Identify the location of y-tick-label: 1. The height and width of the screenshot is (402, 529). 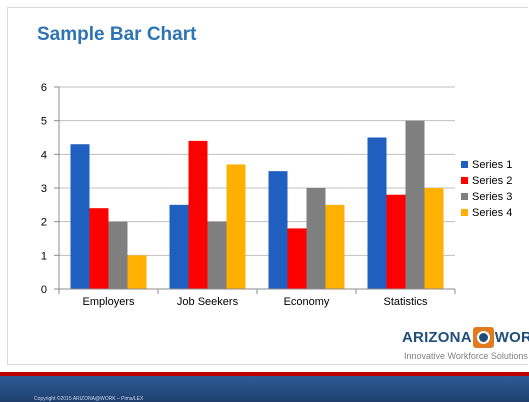
(44, 256).